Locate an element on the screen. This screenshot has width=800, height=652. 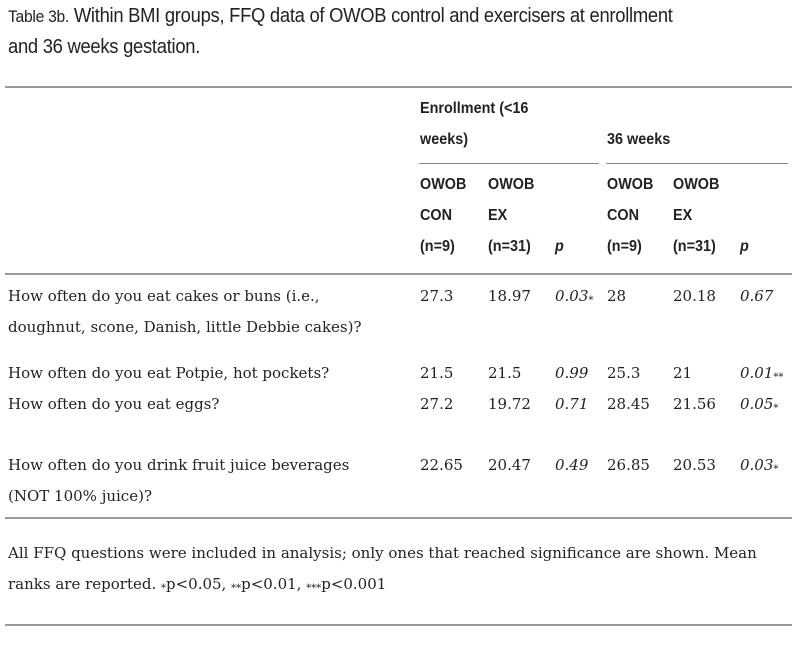
mean-rank: 28.45 is located at coordinates (628, 404).